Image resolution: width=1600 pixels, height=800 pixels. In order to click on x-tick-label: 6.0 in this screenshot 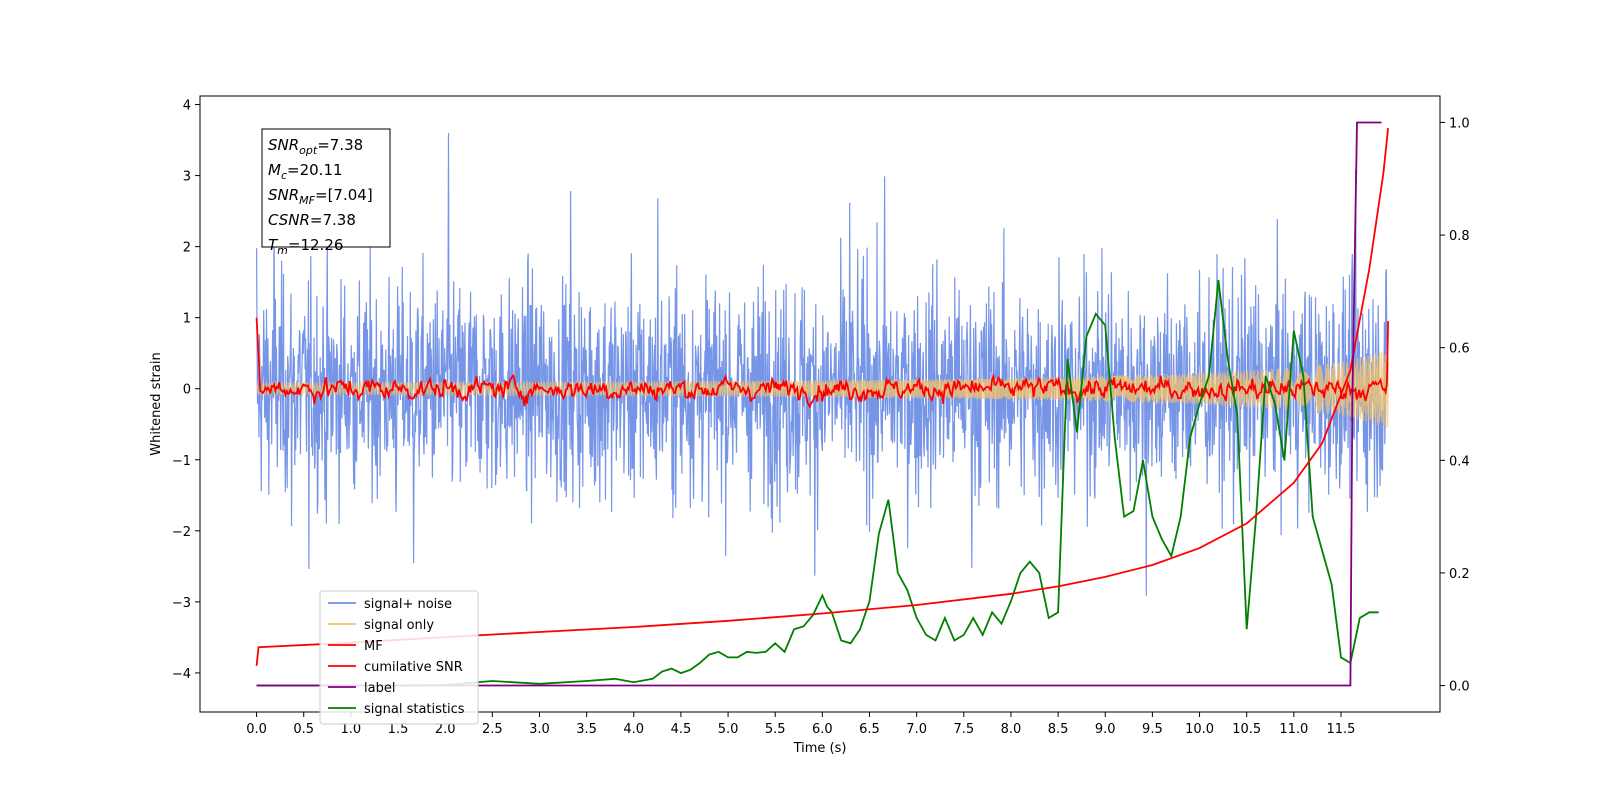, I will do `click(822, 729)`.